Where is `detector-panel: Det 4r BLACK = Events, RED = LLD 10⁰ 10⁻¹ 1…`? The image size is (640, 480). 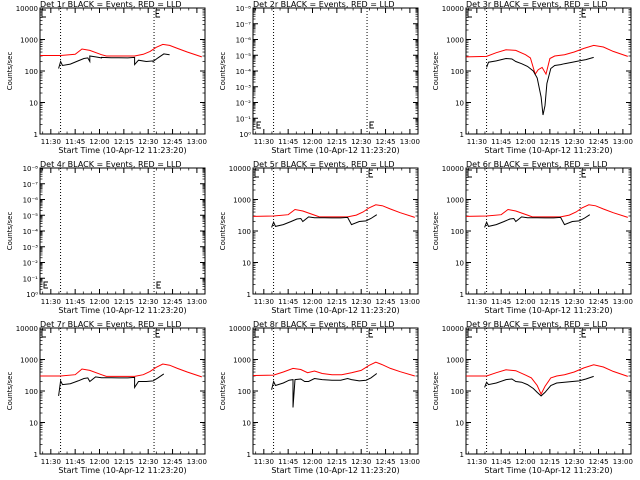 detector-panel: Det 4r BLACK = Events, RED = LLD 10⁰ 10⁻¹ 1… is located at coordinates (106, 237).